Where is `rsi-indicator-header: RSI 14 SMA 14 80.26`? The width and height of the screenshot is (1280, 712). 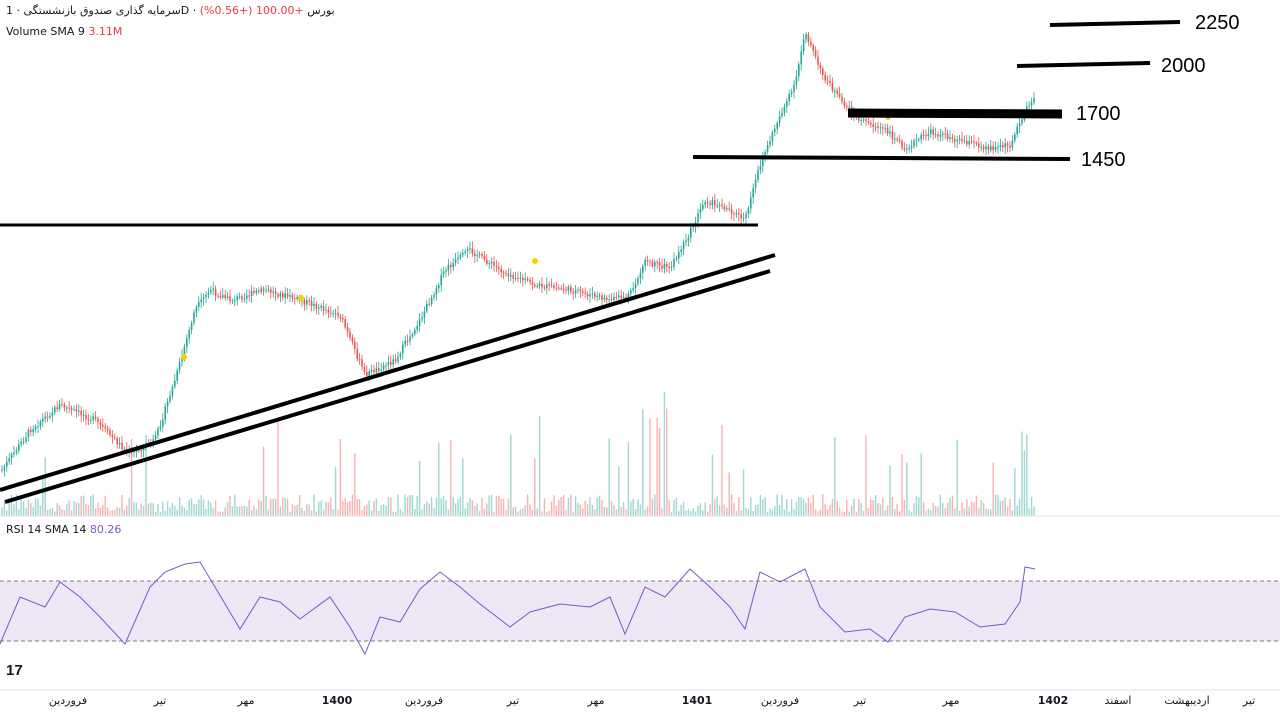 rsi-indicator-header: RSI 14 SMA 14 80.26 is located at coordinates (63, 529).